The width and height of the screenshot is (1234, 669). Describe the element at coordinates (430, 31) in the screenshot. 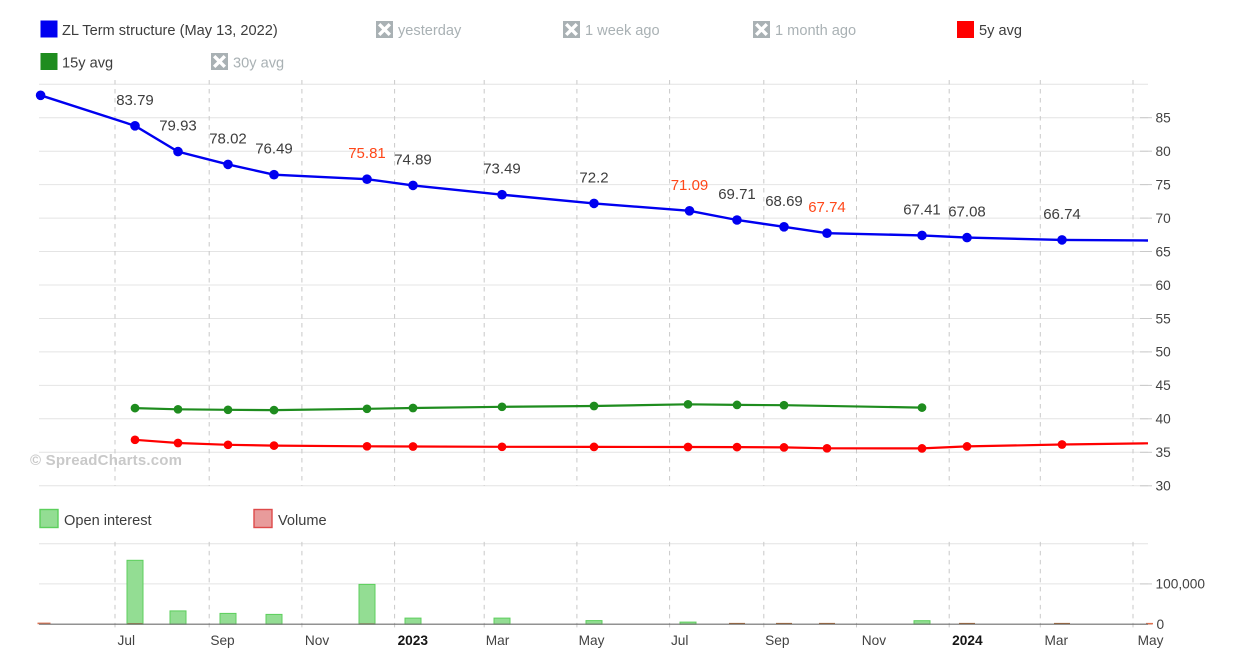

I see `svg-text: yesterday` at that location.